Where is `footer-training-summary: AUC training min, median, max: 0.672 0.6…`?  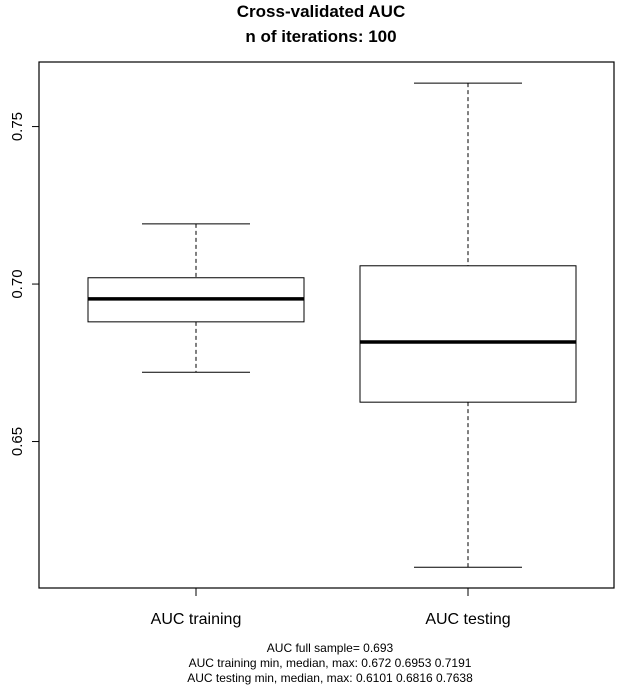
footer-training-summary: AUC training min, median, max: 0.672 0.6… is located at coordinates (330, 663).